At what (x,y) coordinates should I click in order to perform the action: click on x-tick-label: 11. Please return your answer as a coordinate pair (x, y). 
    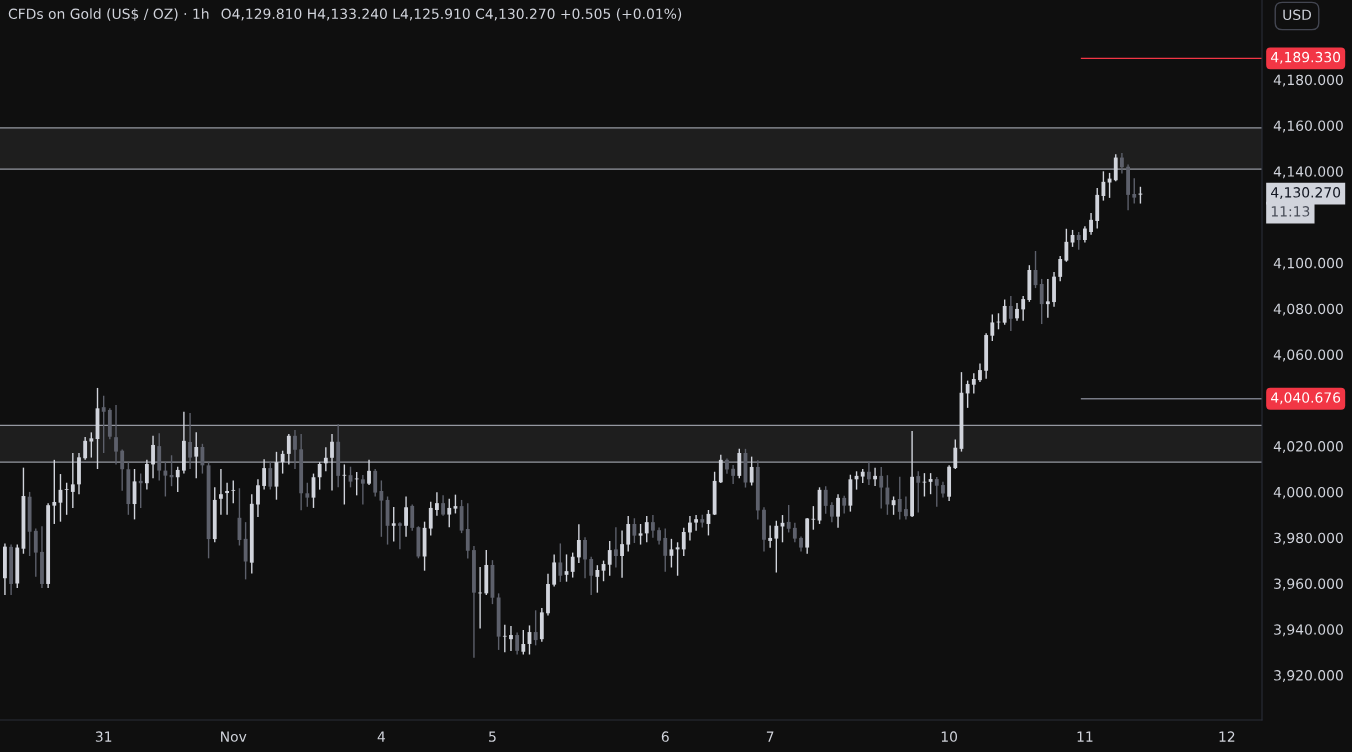
    Looking at the image, I should click on (1085, 736).